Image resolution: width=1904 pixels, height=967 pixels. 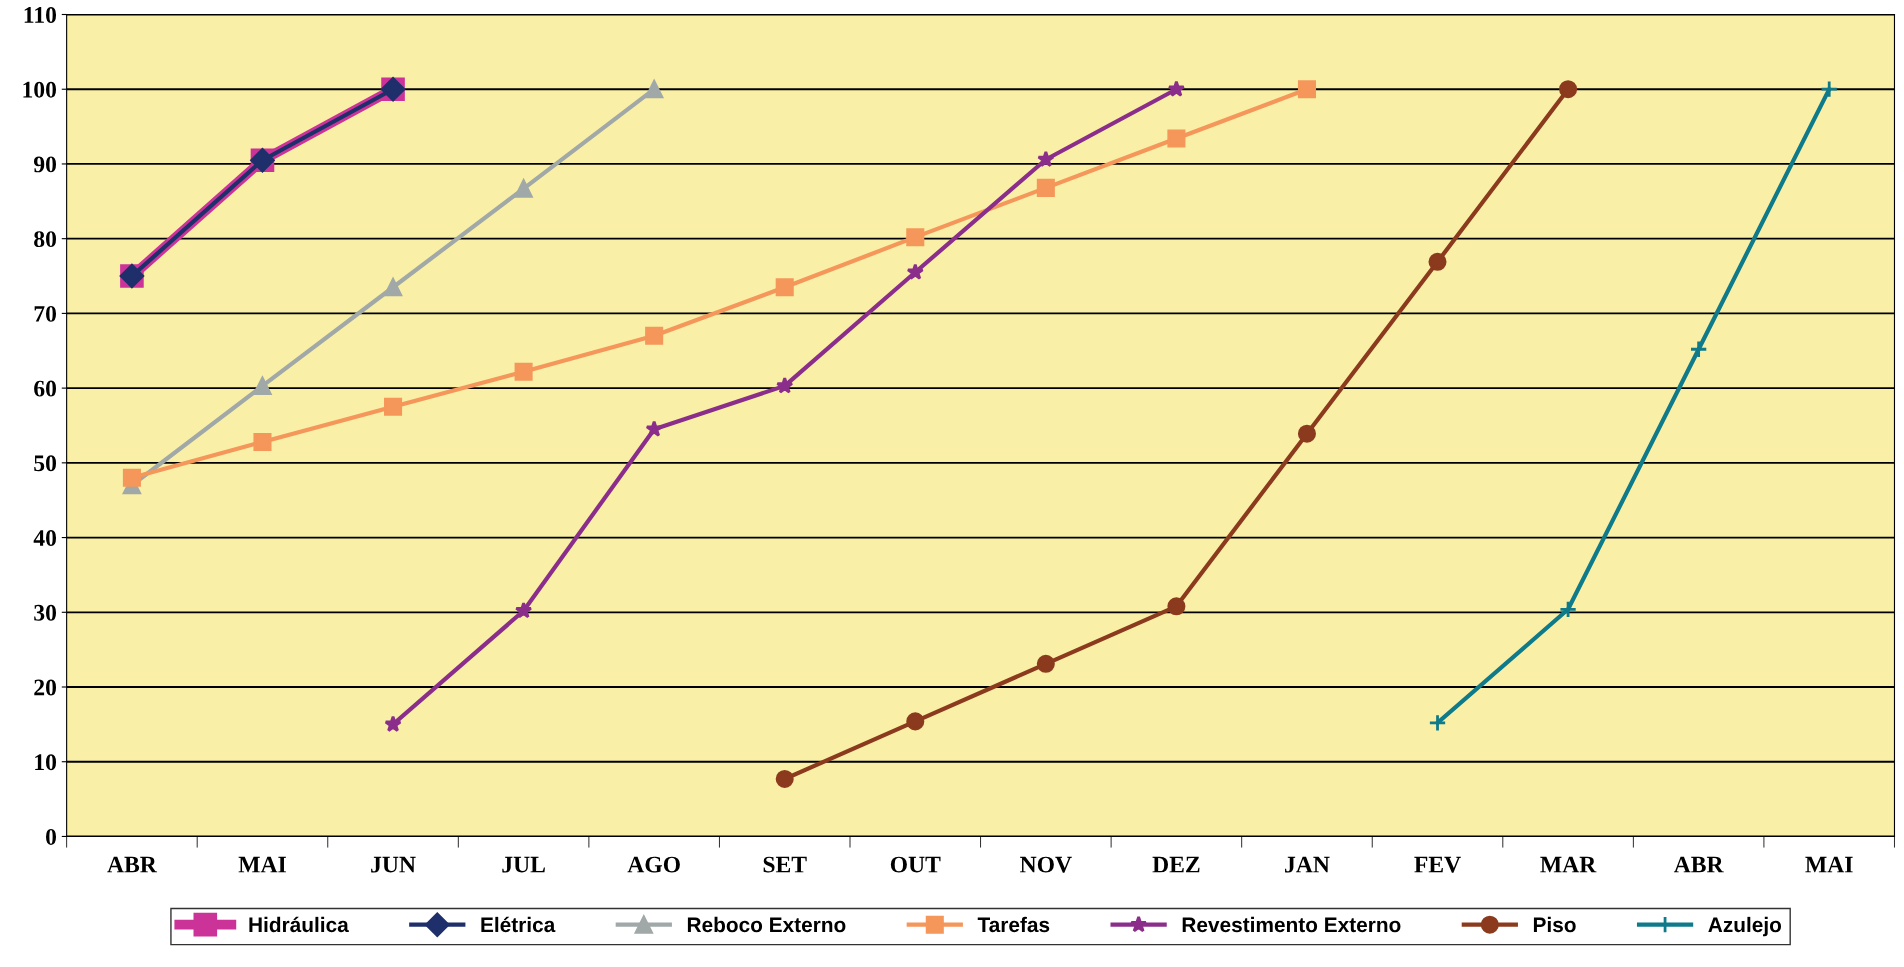 What do you see at coordinates (1554, 924) in the screenshot?
I see `legend-label: Piso` at bounding box center [1554, 924].